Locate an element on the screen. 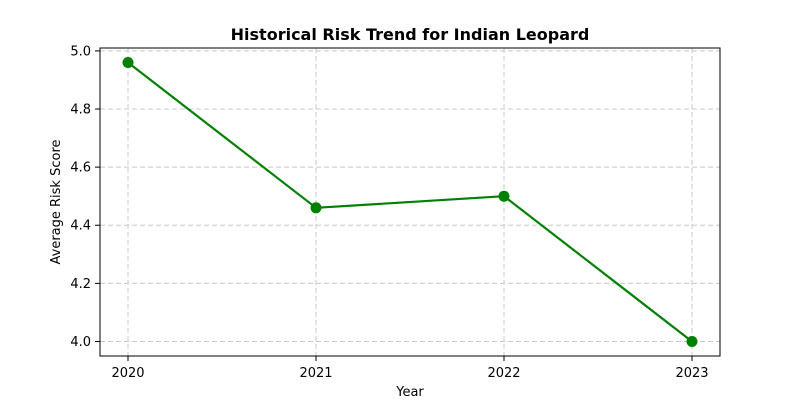 The width and height of the screenshot is (800, 400). y-tick-label: 4.6 is located at coordinates (80, 168).